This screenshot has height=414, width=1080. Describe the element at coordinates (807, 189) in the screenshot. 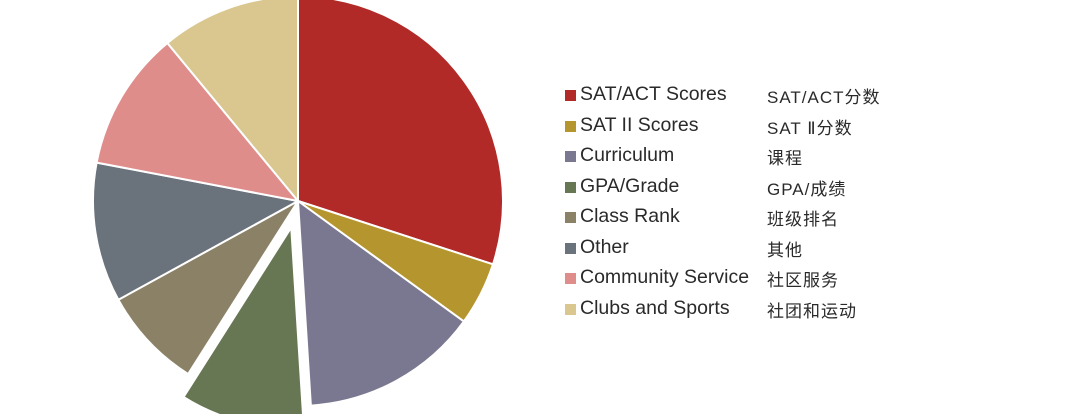

I see `legend-label-zh-gpa-grade: GPA/成绩` at that location.